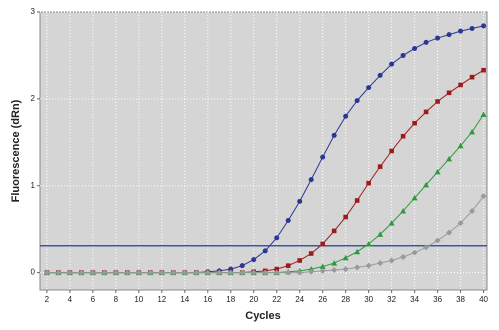 This screenshot has width=499, height=330. Describe the element at coordinates (460, 299) in the screenshot. I see `x-tick-label: 38` at that location.